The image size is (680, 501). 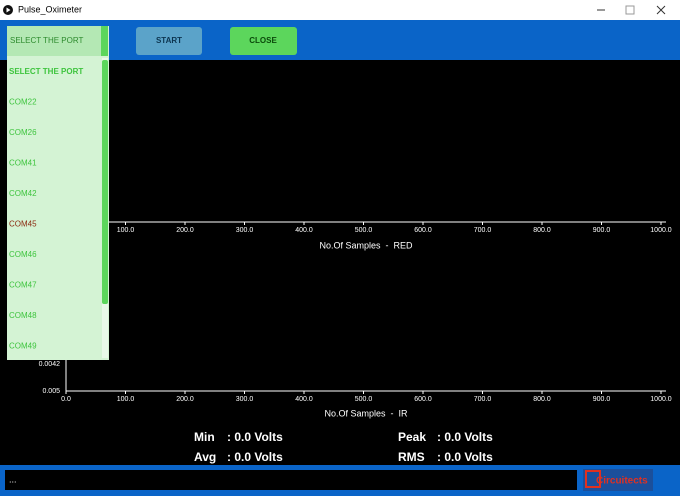 What do you see at coordinates (50, 364) in the screenshot?
I see `y-tick-label: 0.0042` at bounding box center [50, 364].